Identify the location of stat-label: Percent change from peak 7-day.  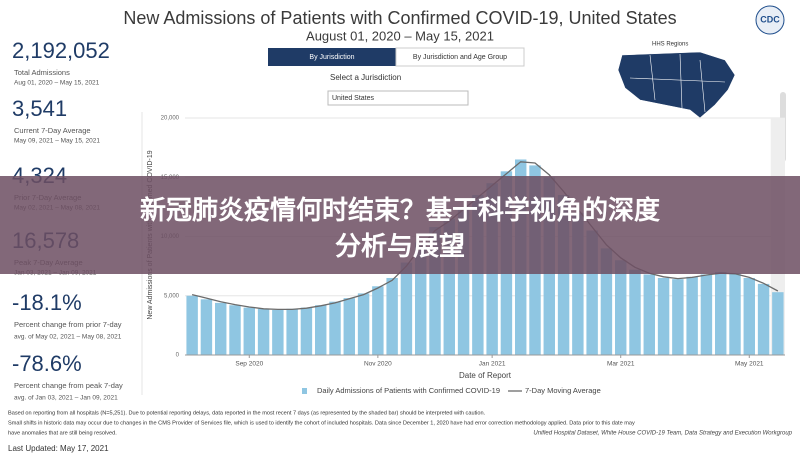
(68, 385).